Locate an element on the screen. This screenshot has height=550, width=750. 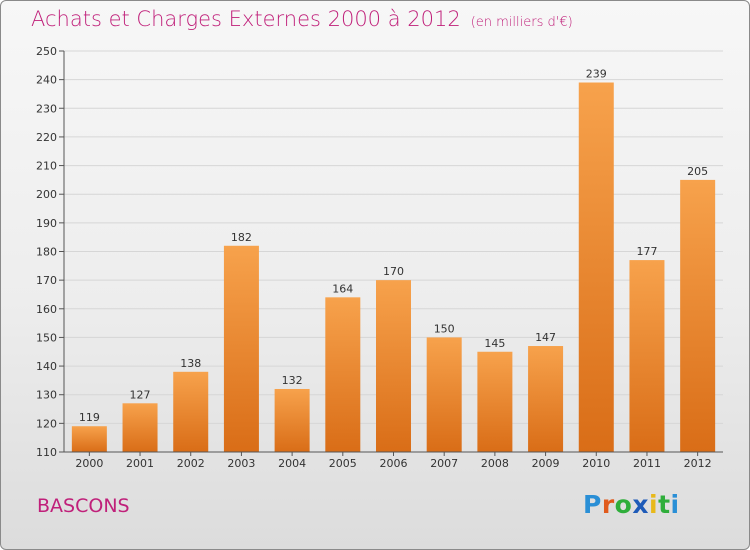
commune-name: BASCONS is located at coordinates (83, 506).